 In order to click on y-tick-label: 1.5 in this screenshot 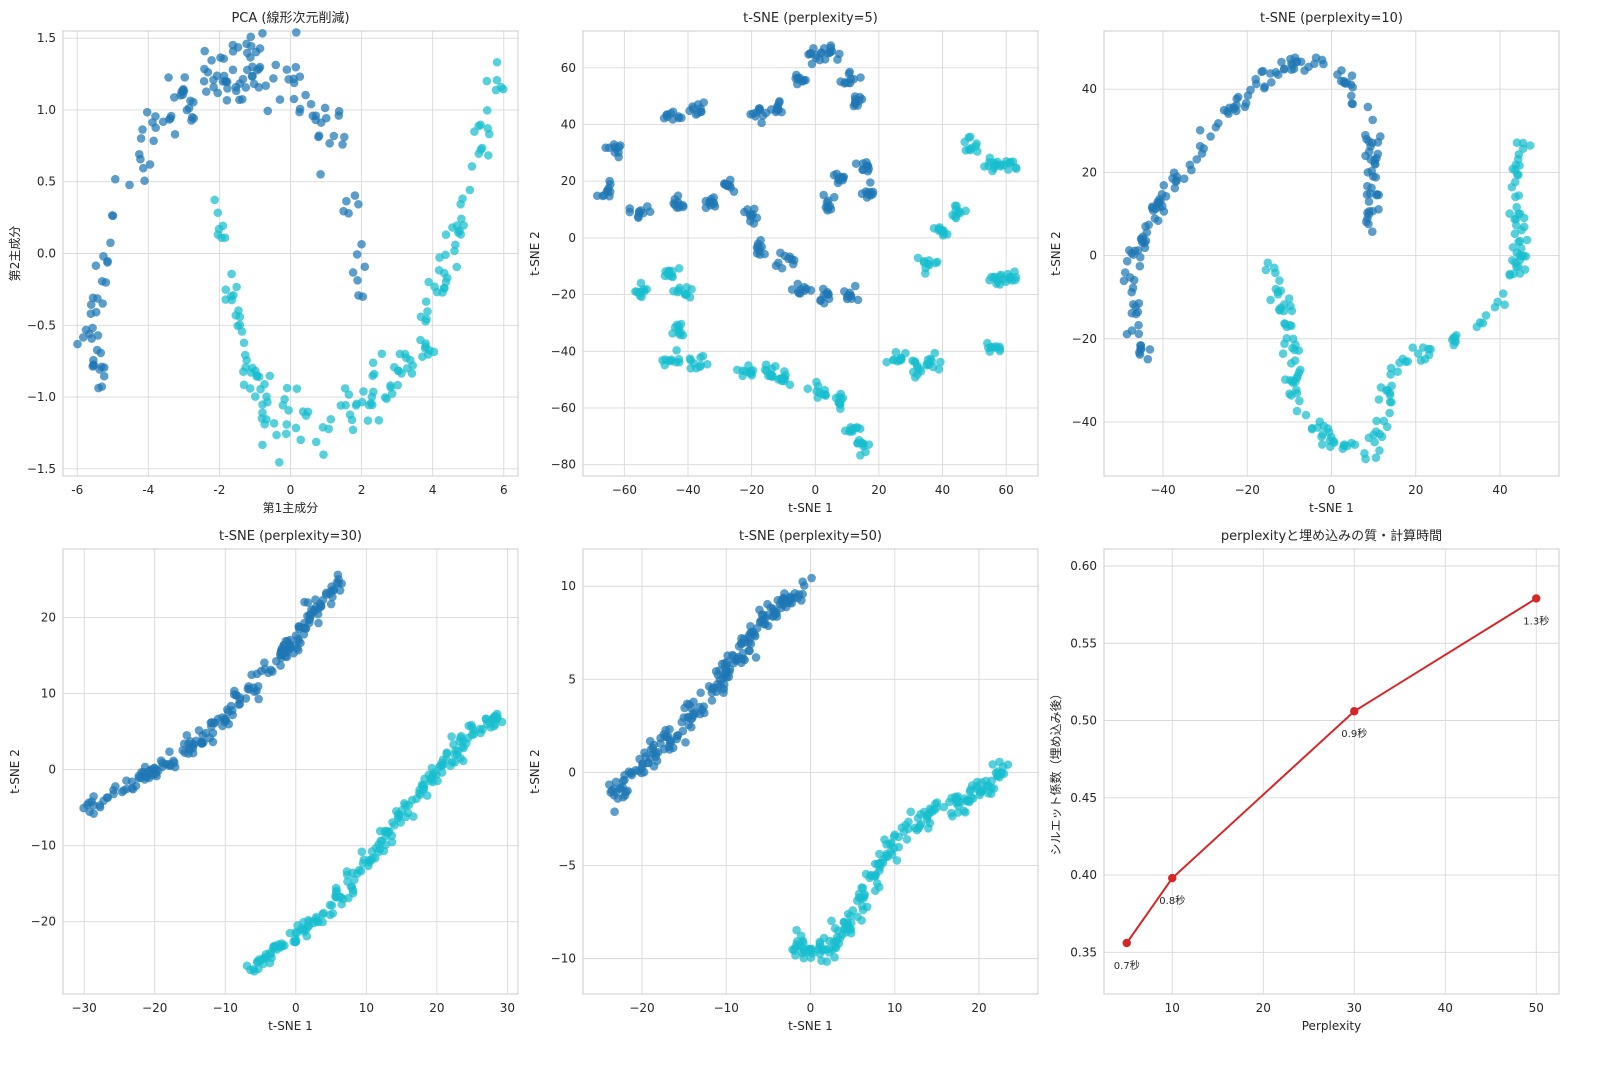, I will do `click(46, 38)`.